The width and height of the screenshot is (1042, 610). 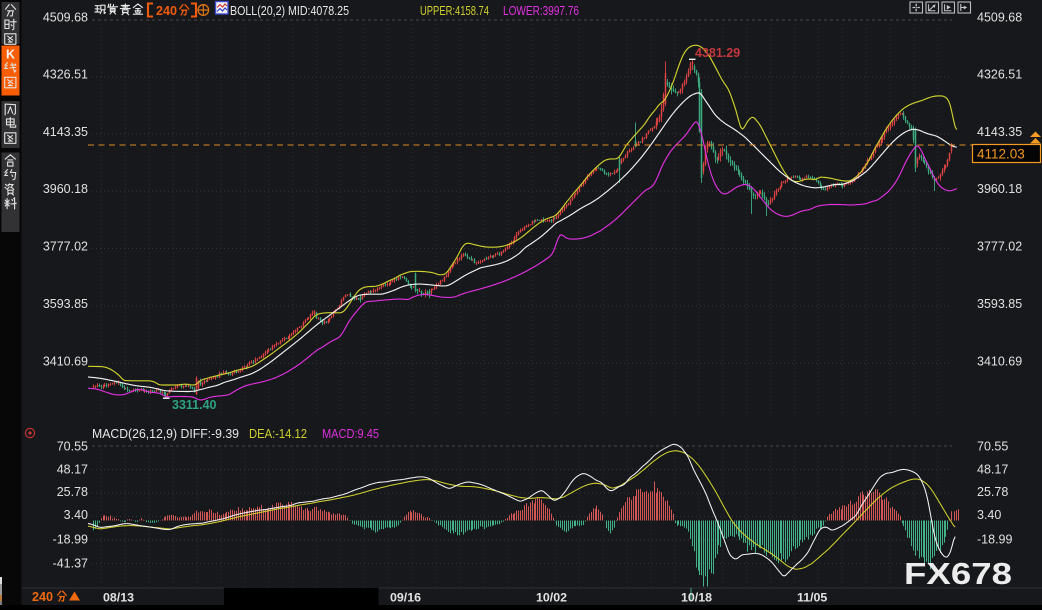 I want to click on svg-text: MACD:9.45, so click(x=350, y=433).